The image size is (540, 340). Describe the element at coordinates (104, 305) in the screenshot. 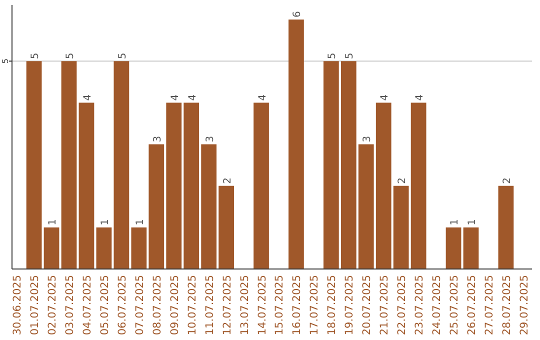

I see `x-tick-label: 05.07.2025` at that location.